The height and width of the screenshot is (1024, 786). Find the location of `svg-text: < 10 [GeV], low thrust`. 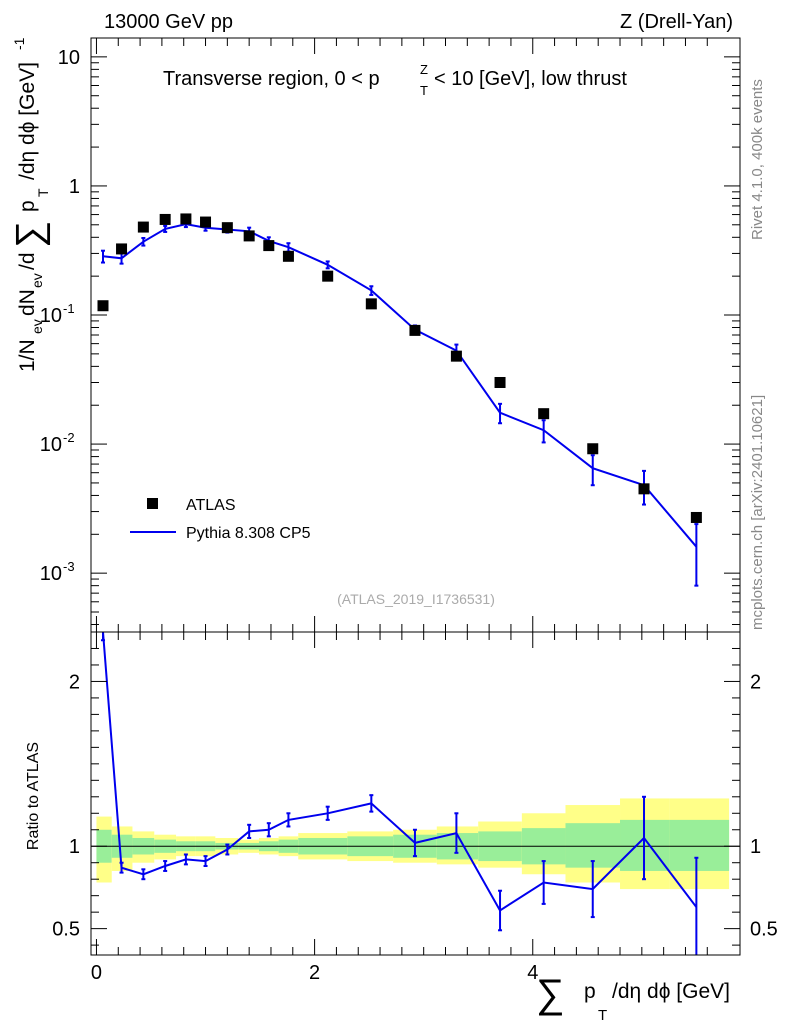

svg-text: < 10 [GeV], low thrust is located at coordinates (530, 79).